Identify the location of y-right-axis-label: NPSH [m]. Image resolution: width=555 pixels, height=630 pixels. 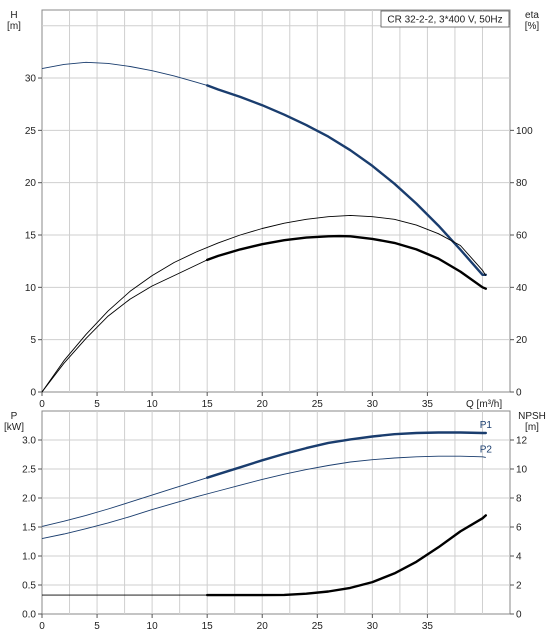
(532, 422).